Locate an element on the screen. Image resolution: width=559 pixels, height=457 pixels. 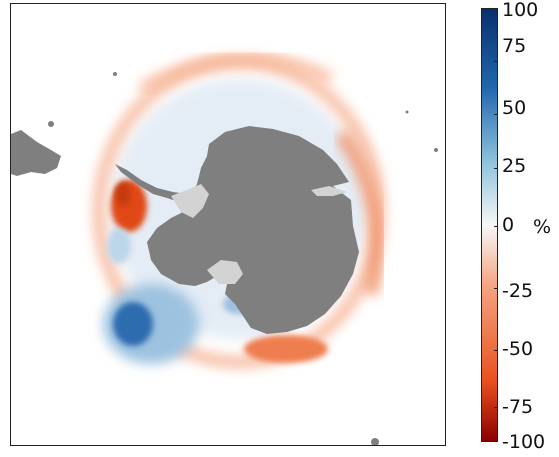
colorbar-tick-label: -50 is located at coordinates (518, 349).